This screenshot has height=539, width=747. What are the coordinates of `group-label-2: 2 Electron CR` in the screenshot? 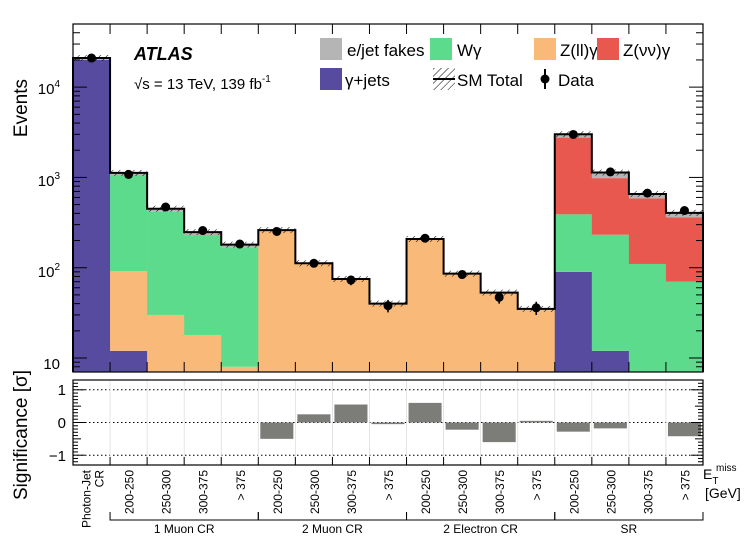 It's located at (480, 529).